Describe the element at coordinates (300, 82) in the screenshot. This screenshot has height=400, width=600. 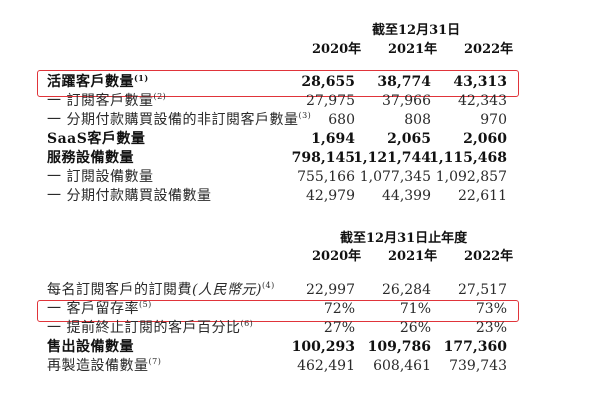
I see `table-row: 活躍客戶數量(1) 28,655 38,774 43,313` at that location.